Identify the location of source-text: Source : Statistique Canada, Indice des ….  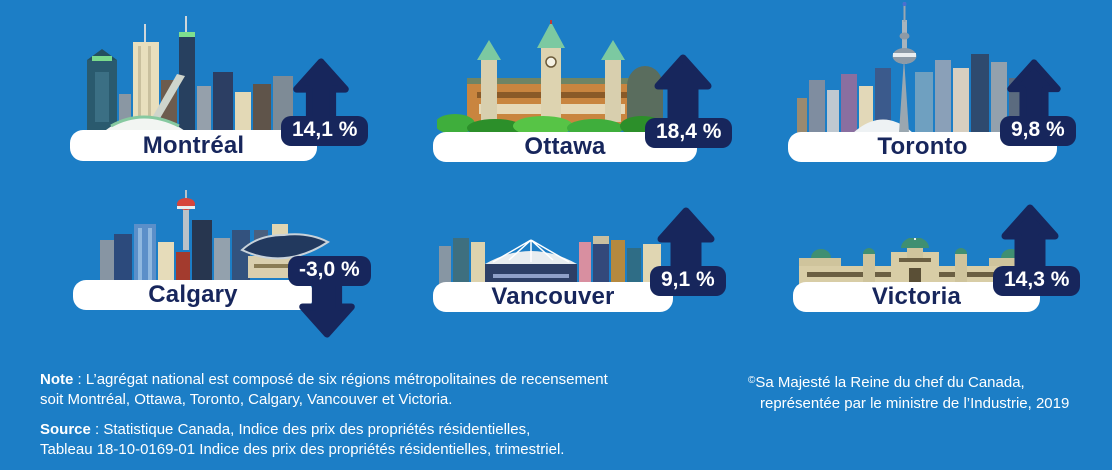
(365, 440).